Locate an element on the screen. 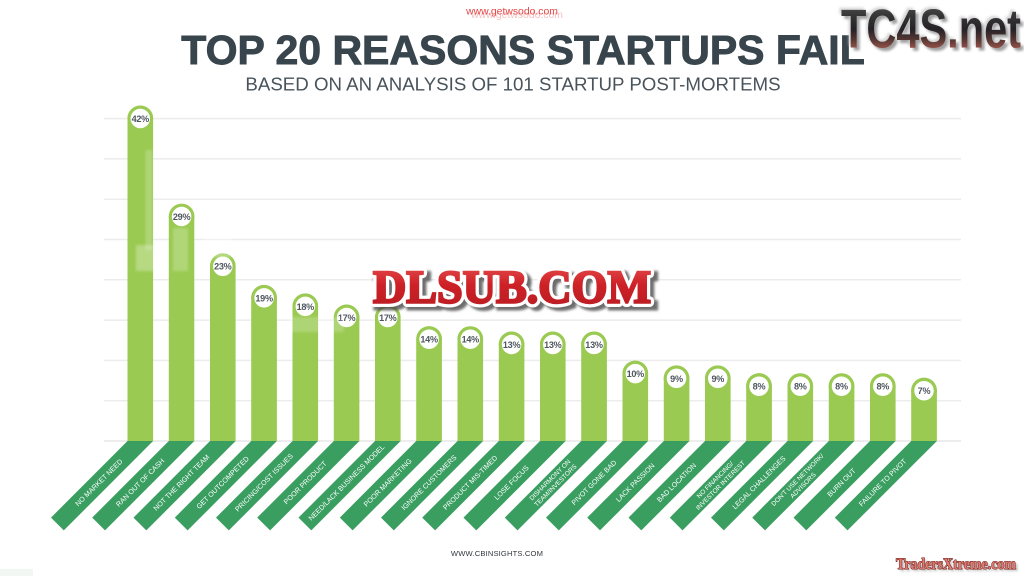 This screenshot has height=581, width=1024. svg-text: 23% is located at coordinates (223, 267).